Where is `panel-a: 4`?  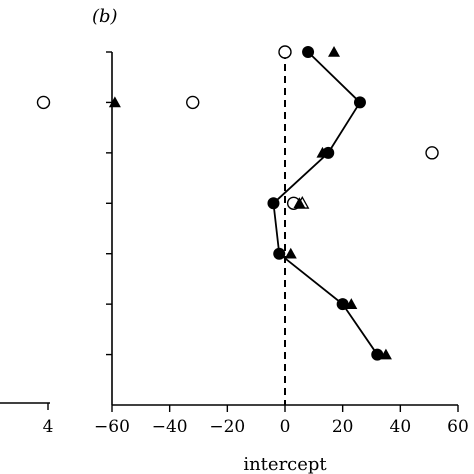 panel-a: 4 is located at coordinates (27, 266).